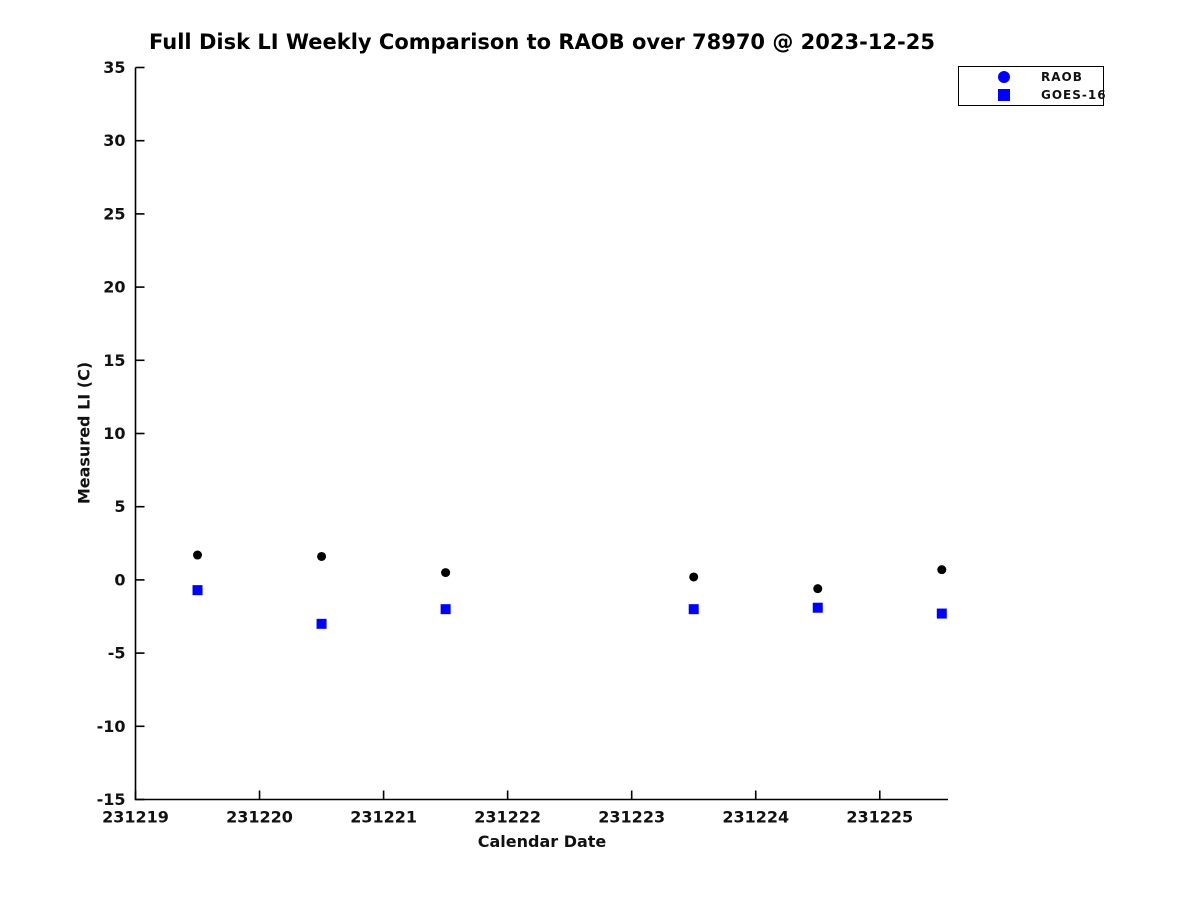  What do you see at coordinates (755, 817) in the screenshot?
I see `x-tick-label: 231224` at bounding box center [755, 817].